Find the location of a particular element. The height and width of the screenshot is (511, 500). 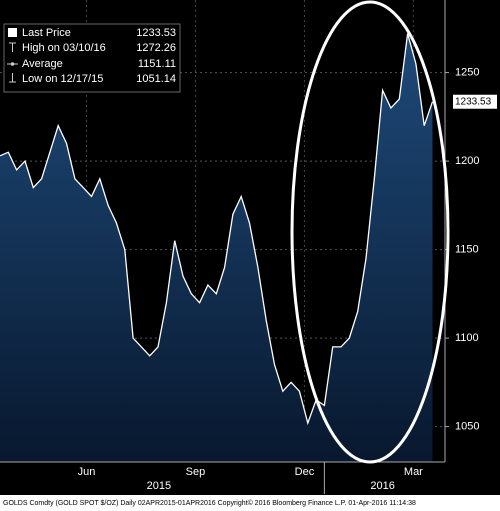

legend-value: 1233.53 is located at coordinates (156, 33).